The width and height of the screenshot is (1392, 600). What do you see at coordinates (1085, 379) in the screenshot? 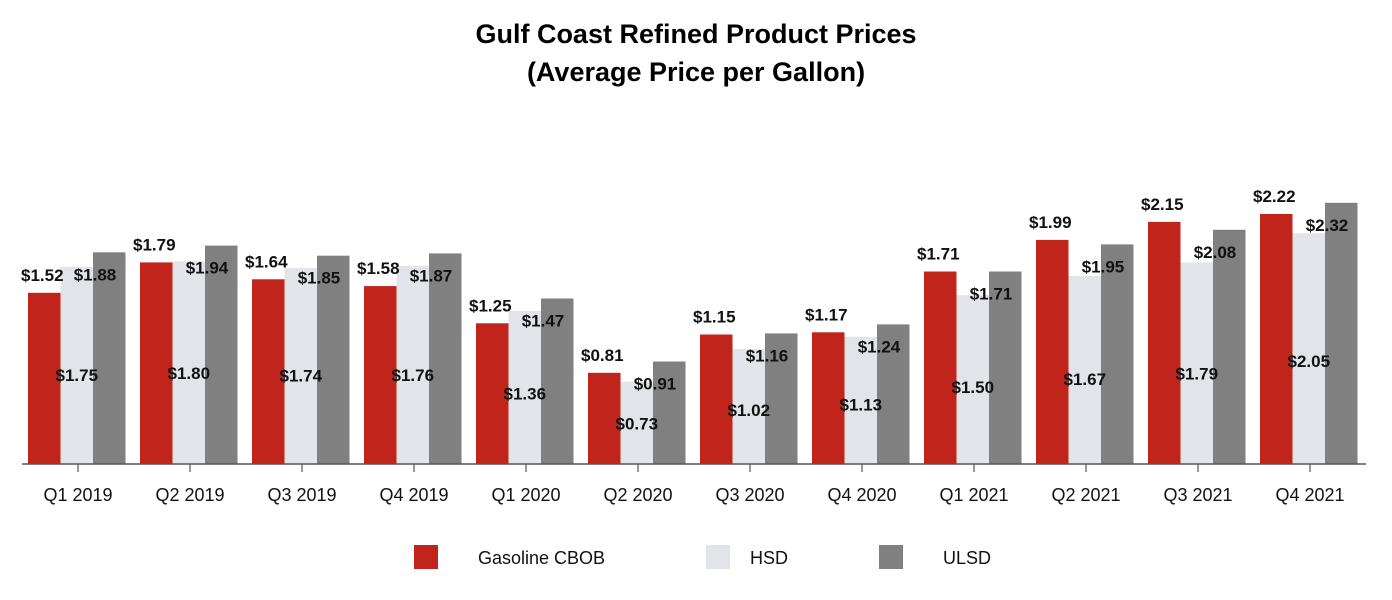
I see `value-label-hsd-q2-2021: $1.67` at bounding box center [1085, 379].